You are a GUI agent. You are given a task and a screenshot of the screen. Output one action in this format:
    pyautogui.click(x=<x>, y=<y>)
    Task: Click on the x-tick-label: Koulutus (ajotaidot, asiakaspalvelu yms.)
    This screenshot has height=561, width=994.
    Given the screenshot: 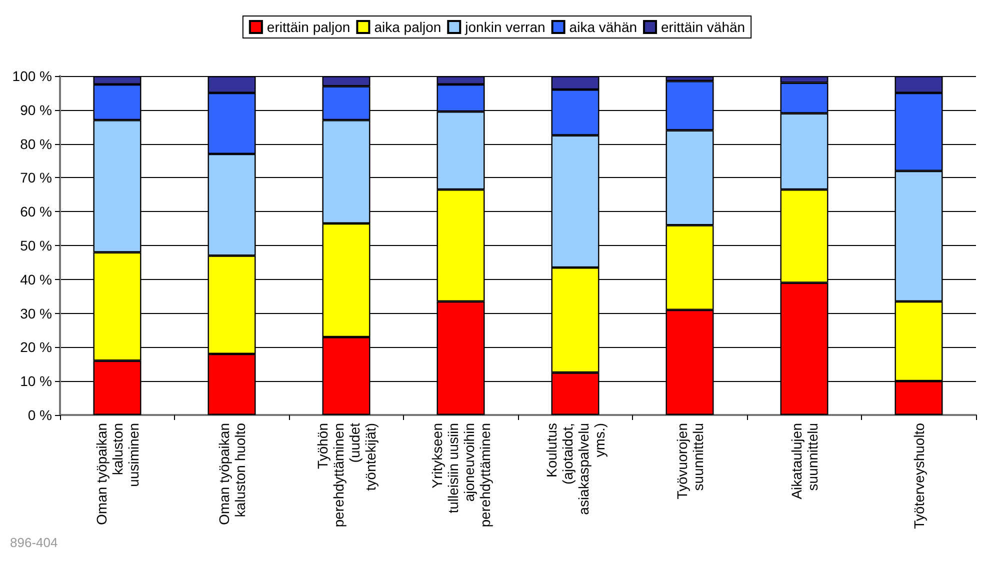 What is the action you would take?
    pyautogui.click(x=575, y=469)
    